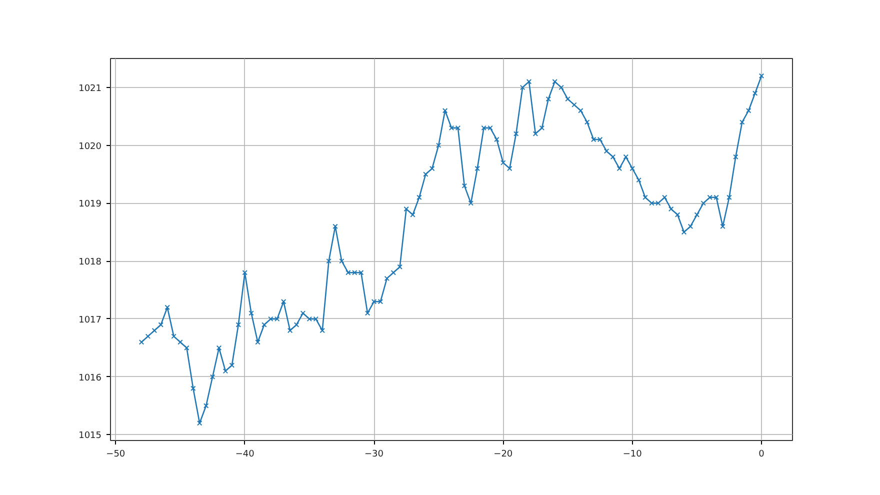  I want to click on x-tick-label: −50, so click(116, 455).